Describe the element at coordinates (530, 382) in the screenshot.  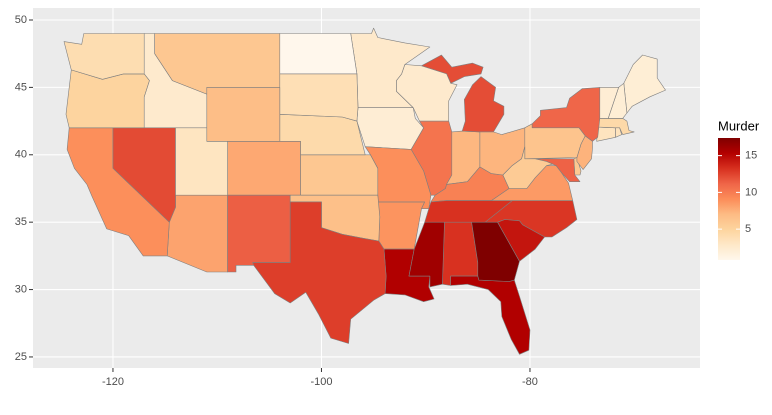
I see `x-tick-label: -80` at that location.